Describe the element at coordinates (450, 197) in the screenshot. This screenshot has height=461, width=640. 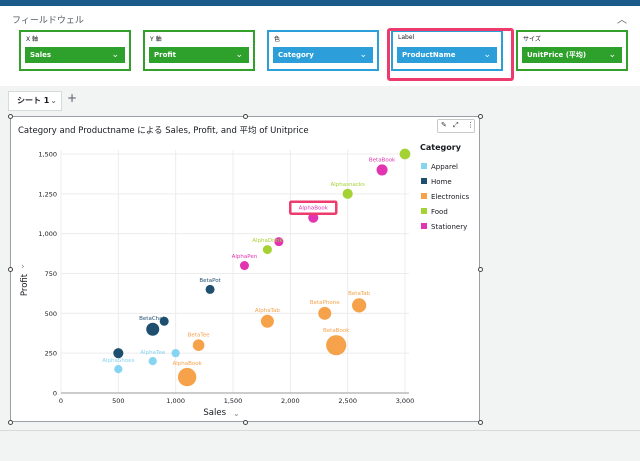
I see `legend-item: Electronics` at that location.